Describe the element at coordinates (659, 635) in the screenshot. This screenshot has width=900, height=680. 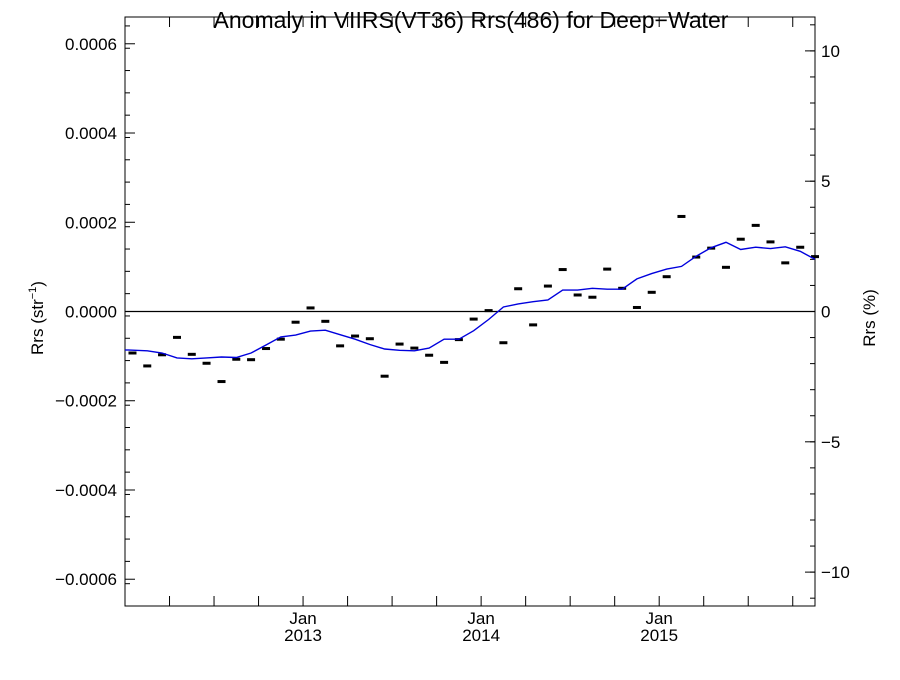
I see `x-year-label: 2015` at that location.